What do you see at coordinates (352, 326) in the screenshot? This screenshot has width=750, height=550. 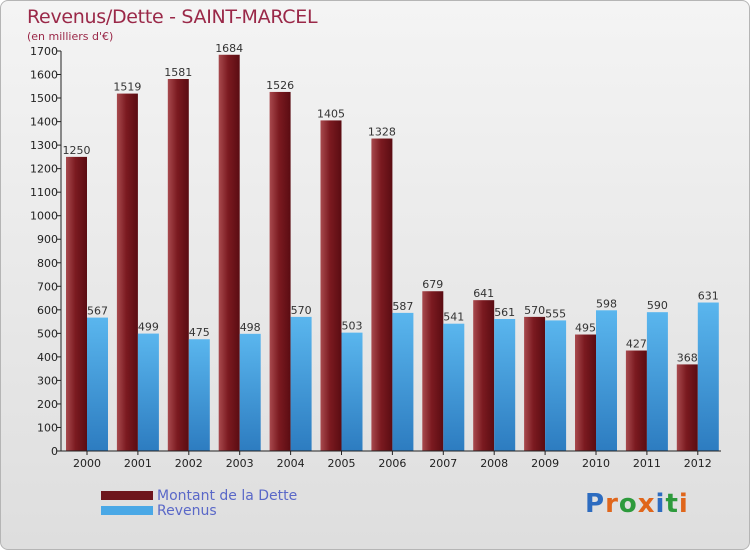 I see `value-label-revenus: 503` at bounding box center [352, 326].